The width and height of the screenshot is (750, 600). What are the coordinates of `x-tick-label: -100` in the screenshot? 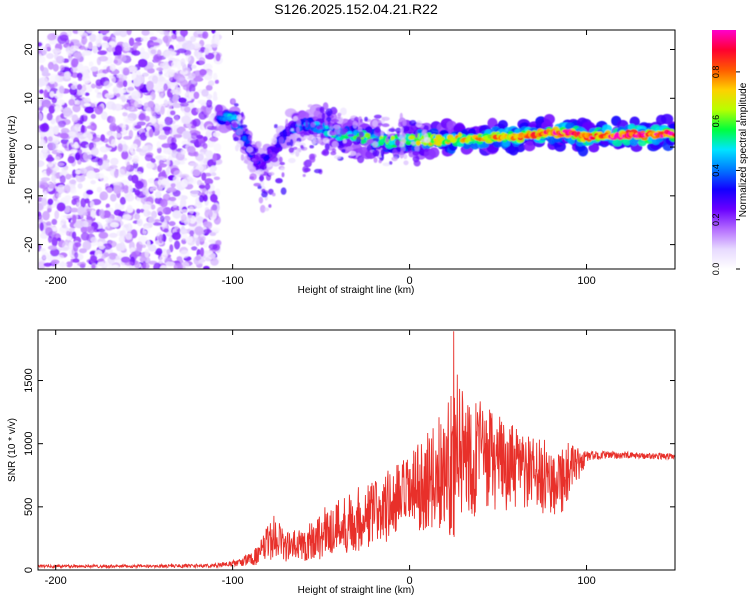 It's located at (233, 581).